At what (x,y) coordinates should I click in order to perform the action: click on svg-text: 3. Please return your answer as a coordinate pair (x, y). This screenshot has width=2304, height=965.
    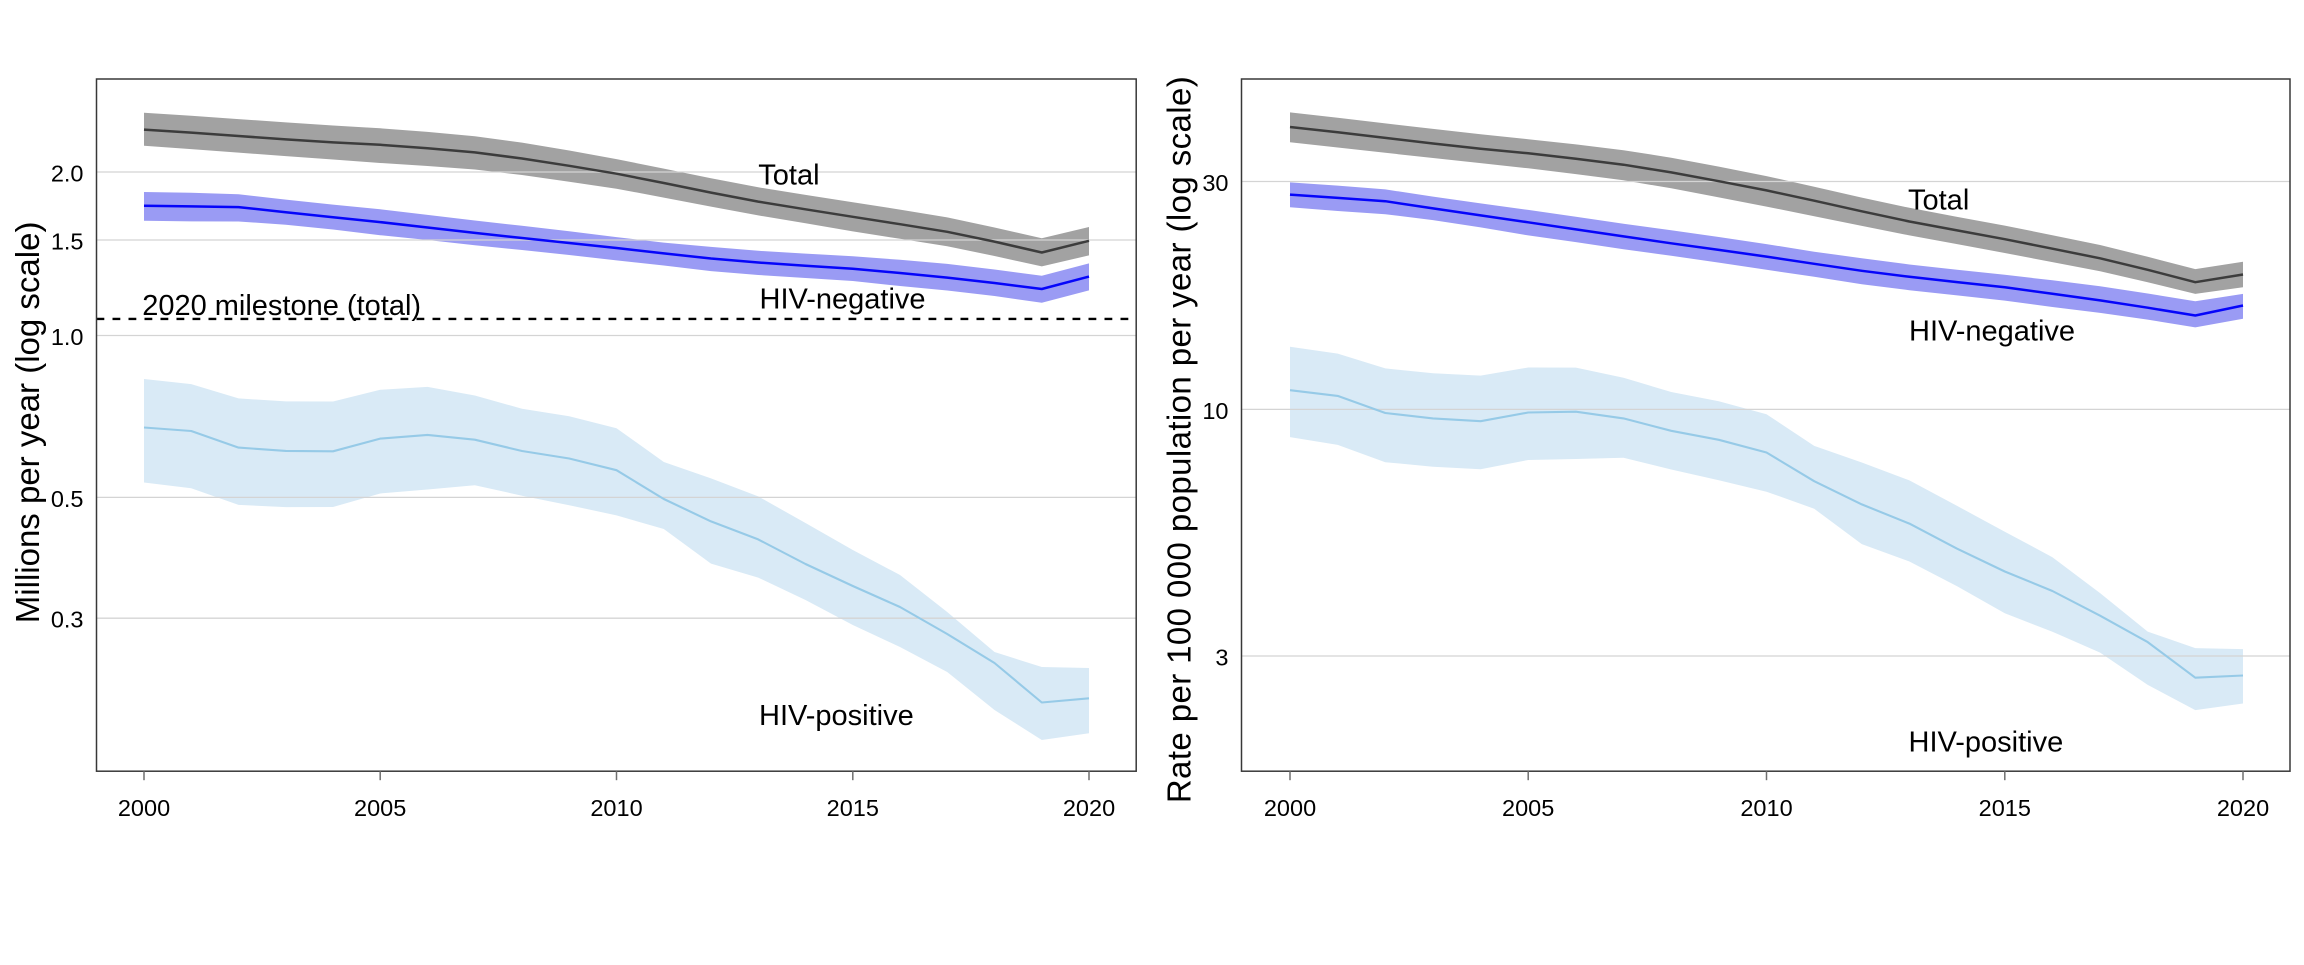
    Looking at the image, I should click on (1221, 658).